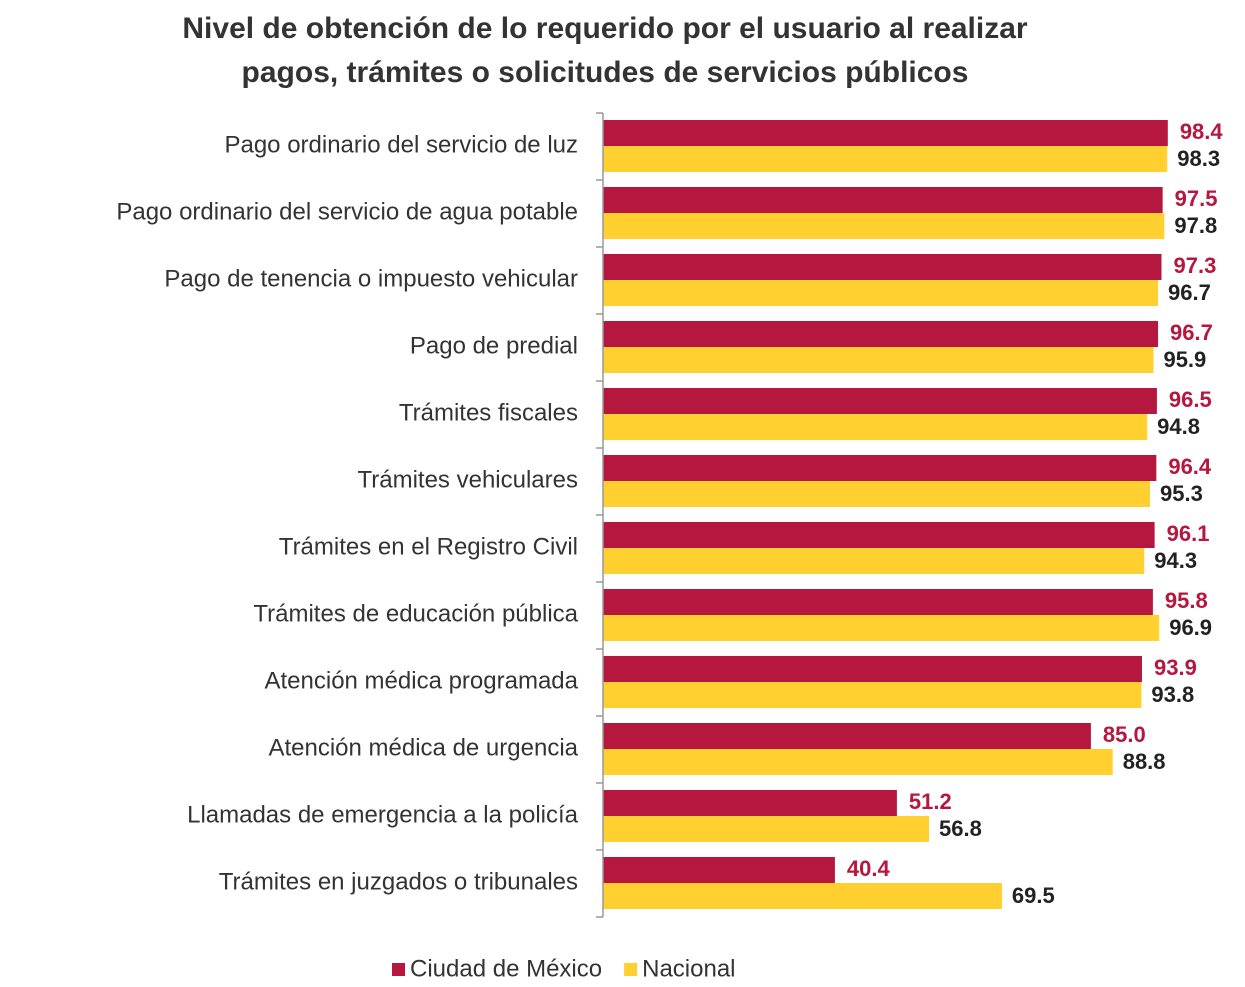 The image size is (1245, 987). I want to click on data-label: 98.3, so click(1198, 158).